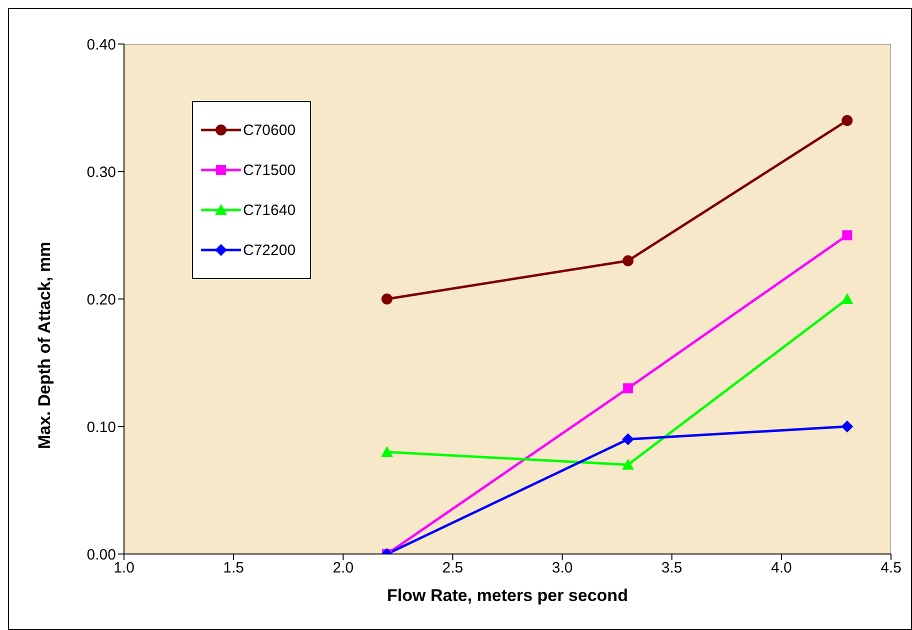  I want to click on legend-label: C72200, so click(269, 250).